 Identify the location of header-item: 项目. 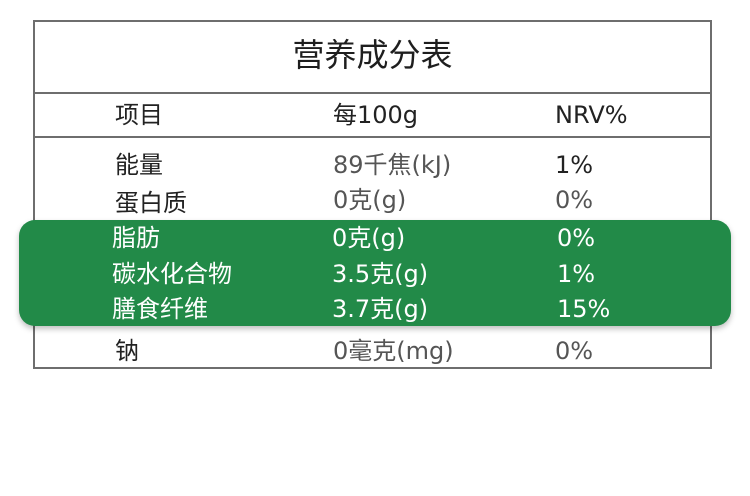
(139, 115).